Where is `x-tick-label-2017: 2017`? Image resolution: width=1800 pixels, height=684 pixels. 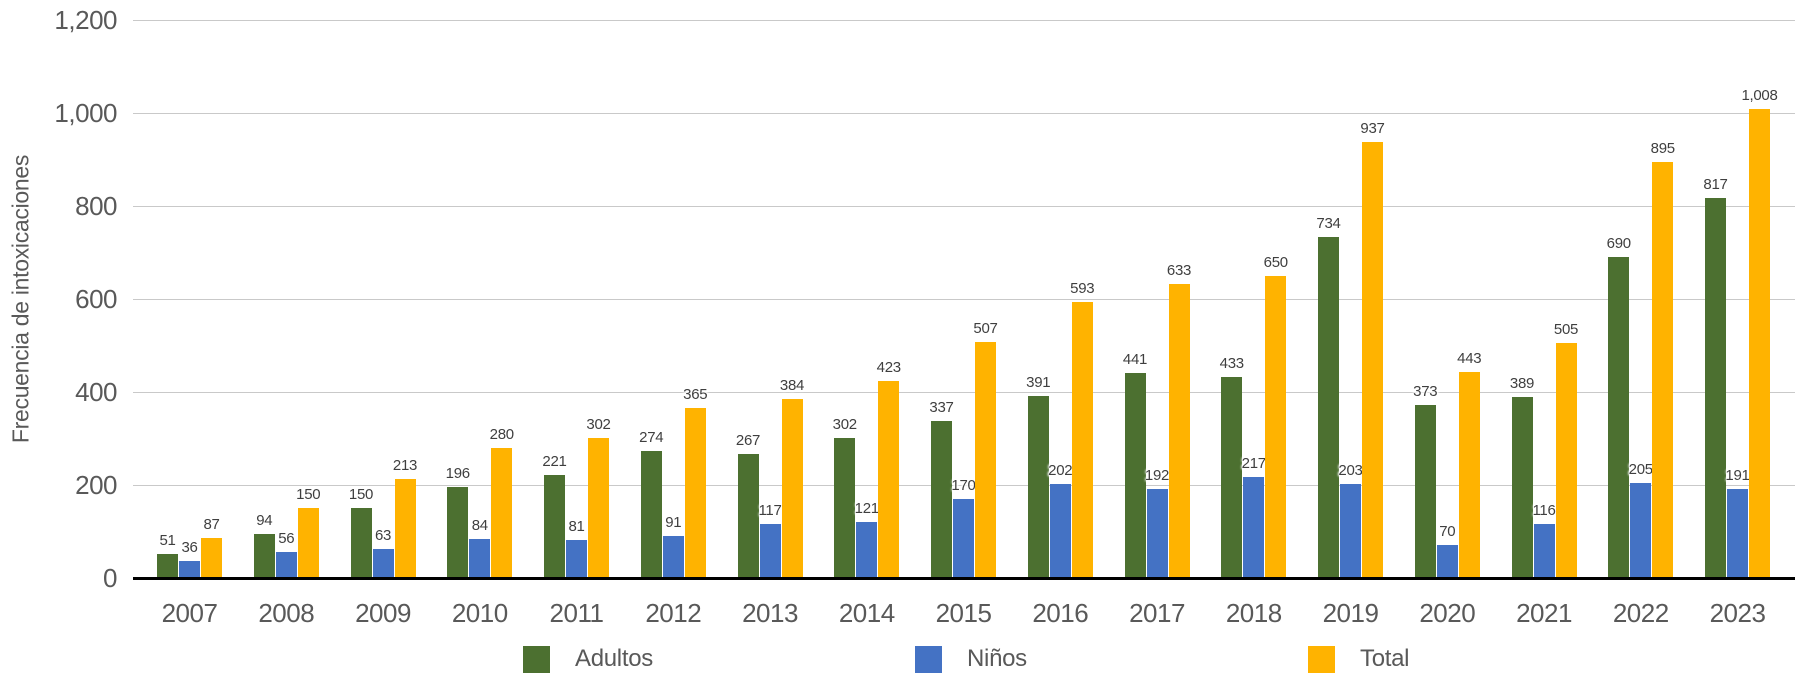 x-tick-label-2017: 2017 is located at coordinates (1157, 613).